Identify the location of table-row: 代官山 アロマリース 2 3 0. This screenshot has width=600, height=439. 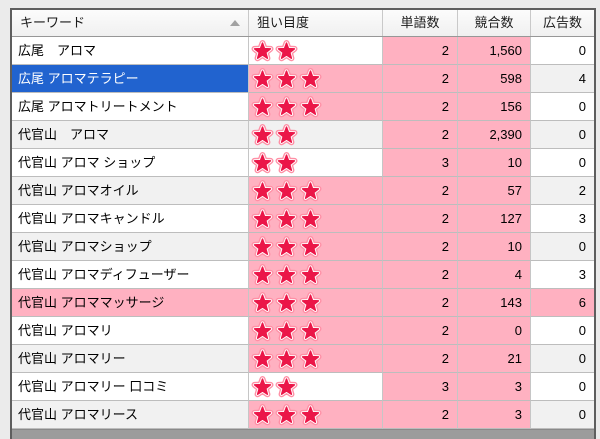
(303, 415).